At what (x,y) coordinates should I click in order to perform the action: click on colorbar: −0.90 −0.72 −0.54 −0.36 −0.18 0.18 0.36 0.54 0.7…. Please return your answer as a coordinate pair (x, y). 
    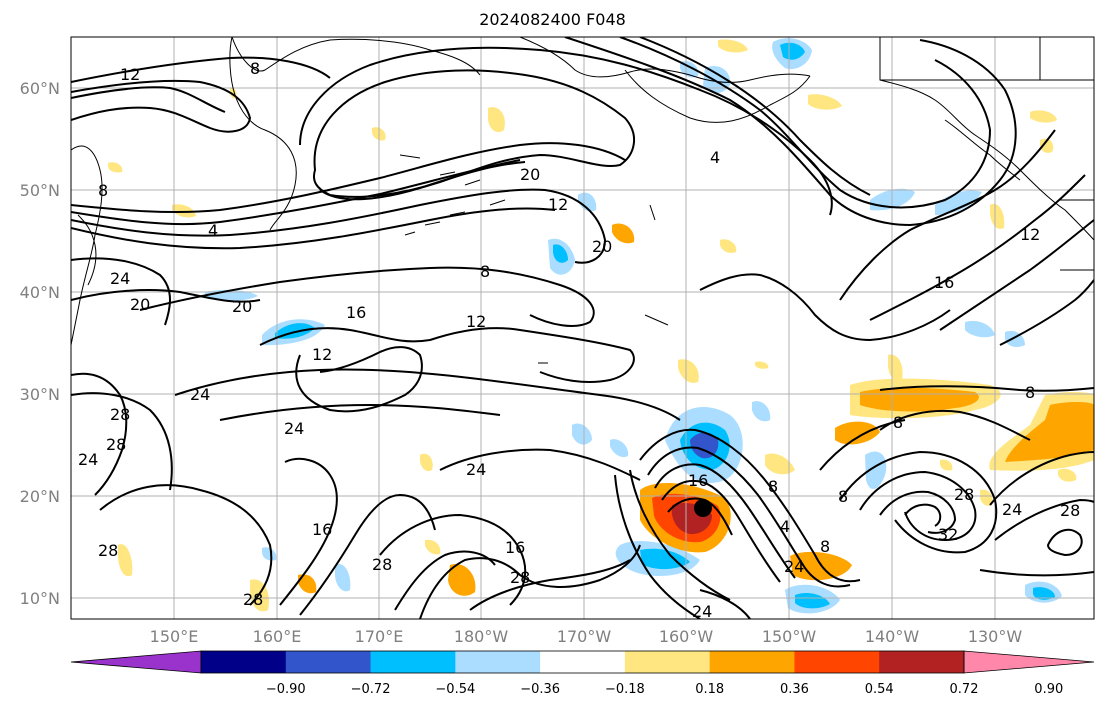
    Looking at the image, I should click on (582, 673).